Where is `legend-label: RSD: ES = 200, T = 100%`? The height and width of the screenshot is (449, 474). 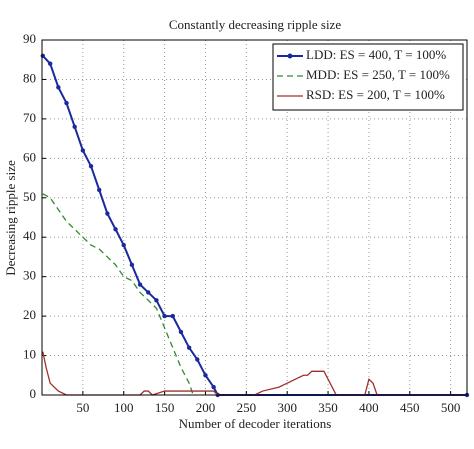
legend-label: RSD: ES = 200, T = 100% is located at coordinates (375, 94).